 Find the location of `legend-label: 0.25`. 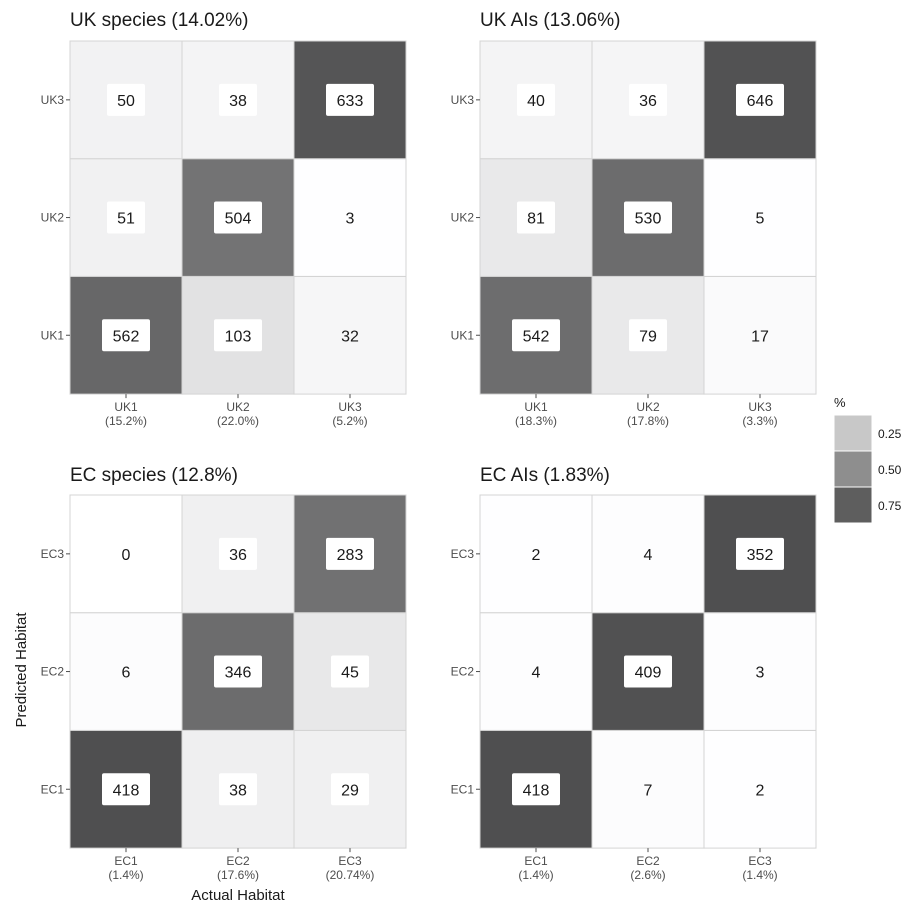

legend-label: 0.25 is located at coordinates (890, 434).